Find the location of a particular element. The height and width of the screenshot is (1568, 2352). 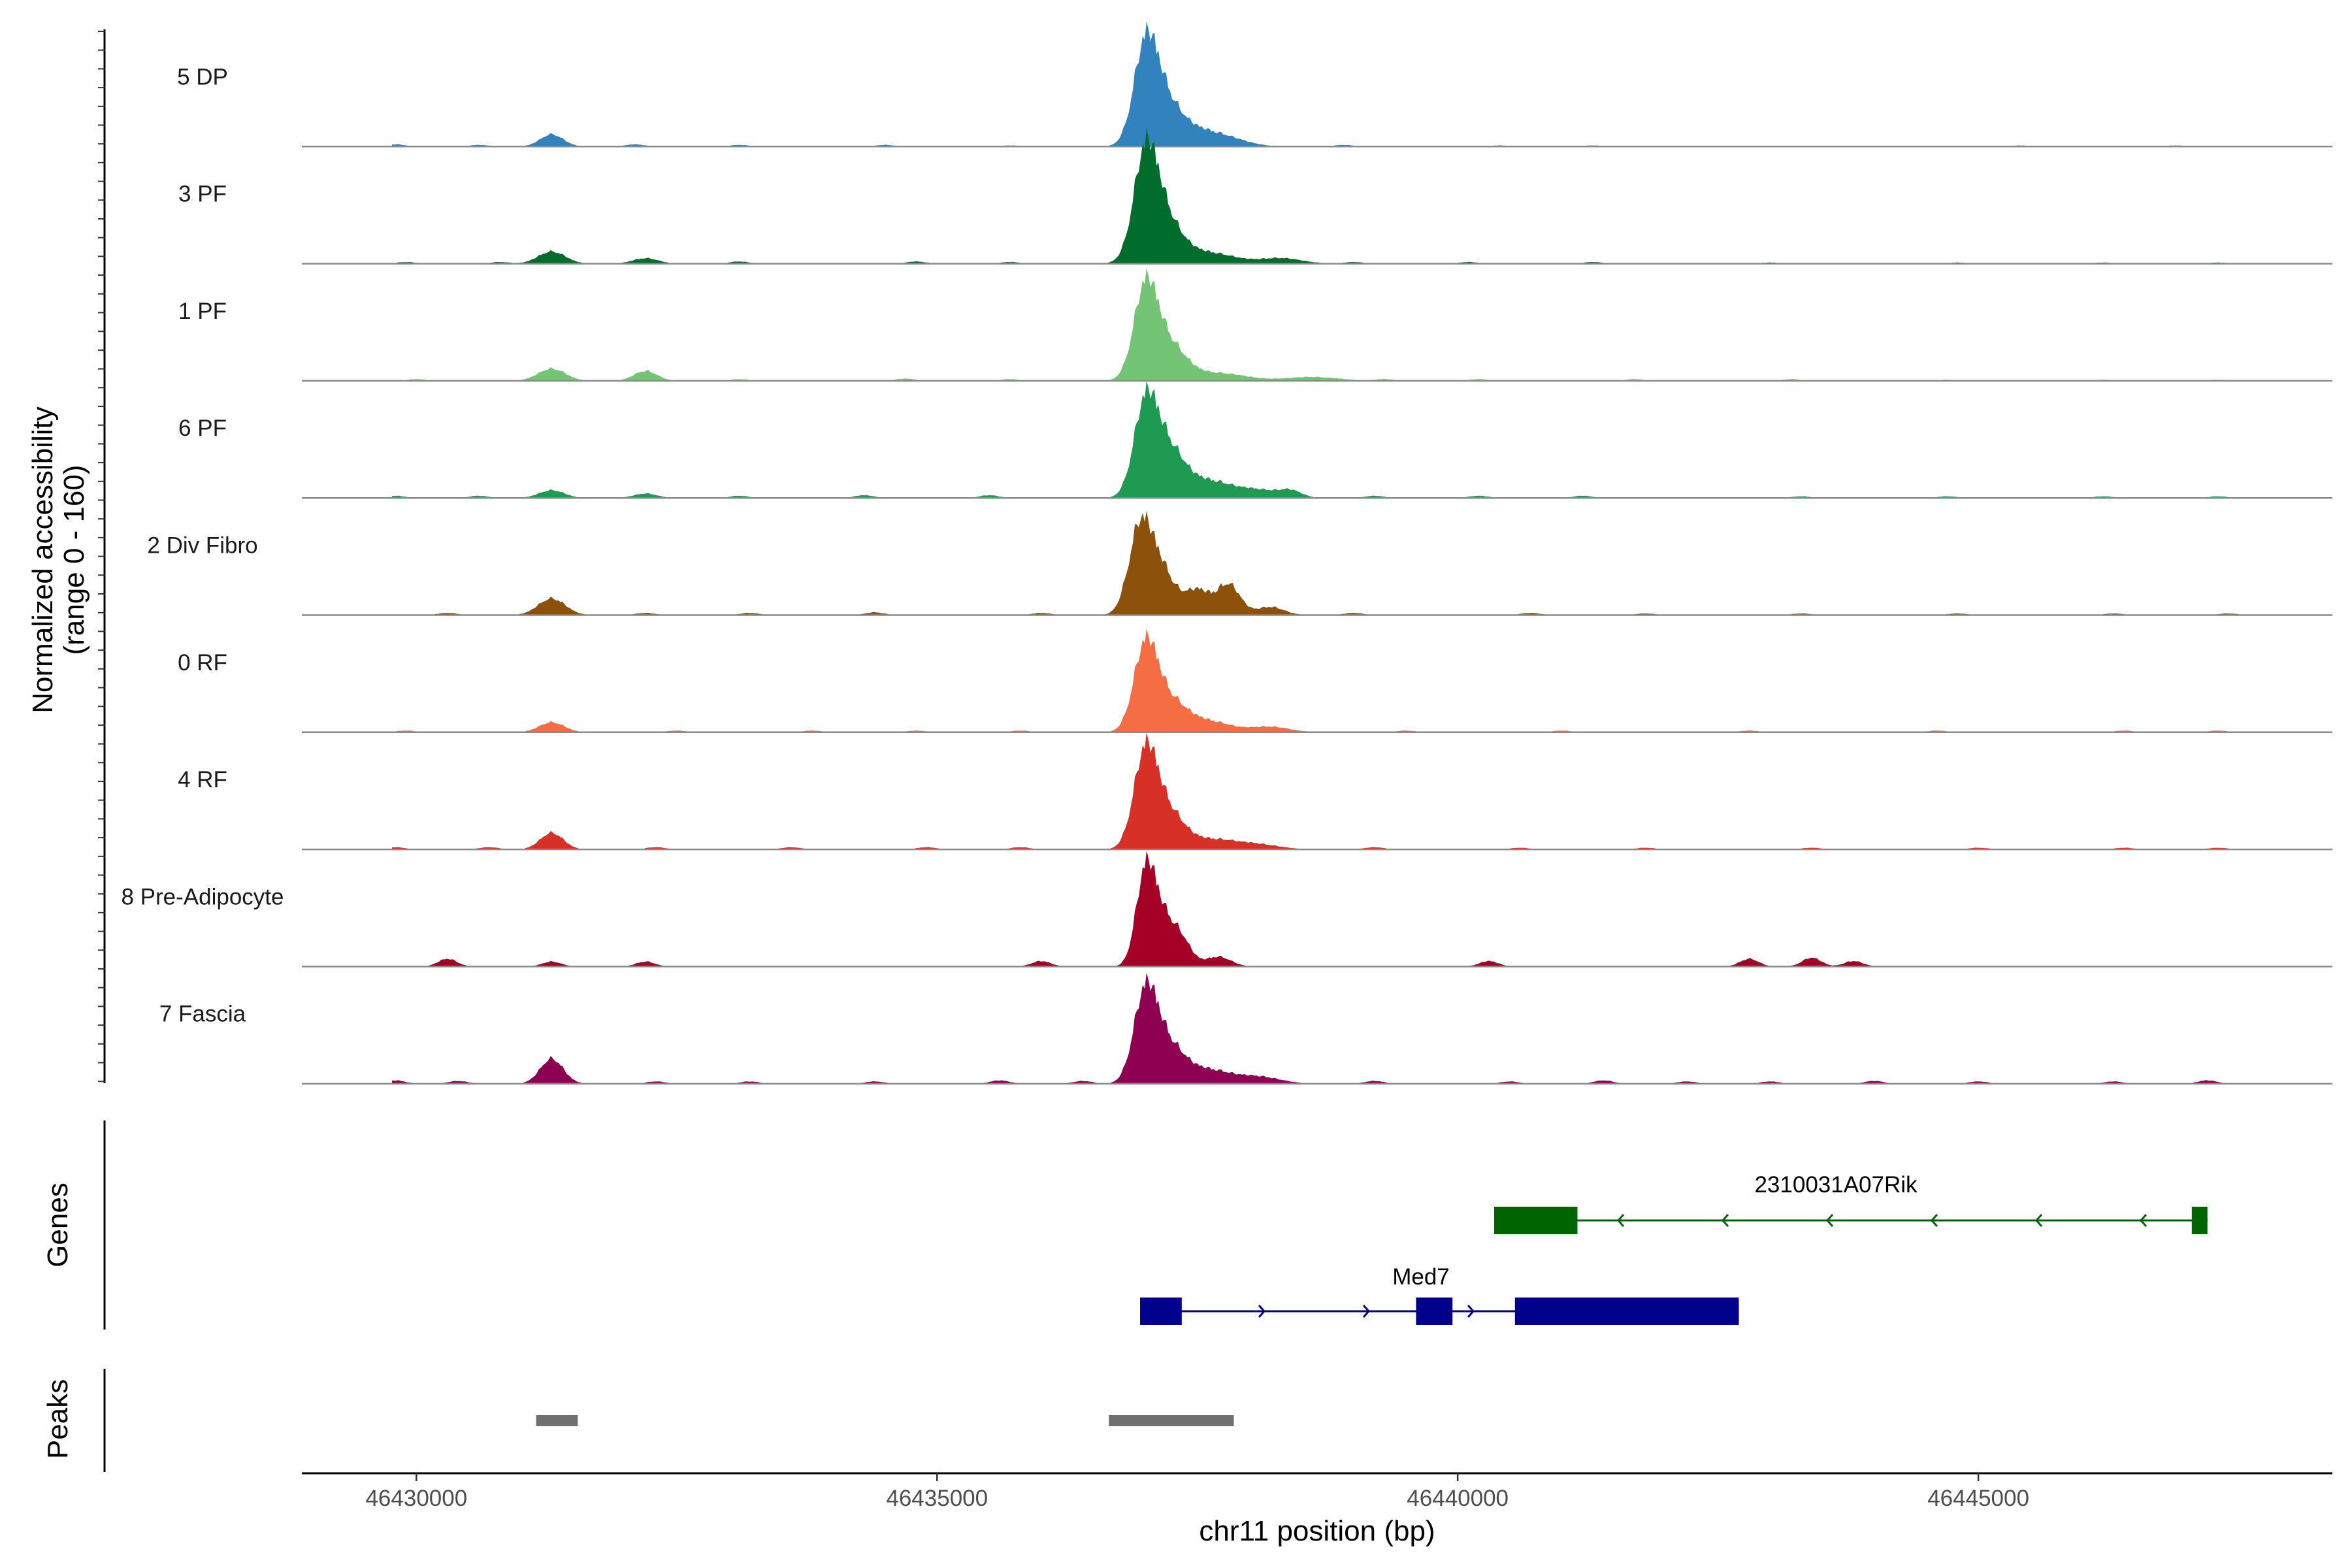

y-axis-range-label: (range 0 - 160) is located at coordinates (74, 560).